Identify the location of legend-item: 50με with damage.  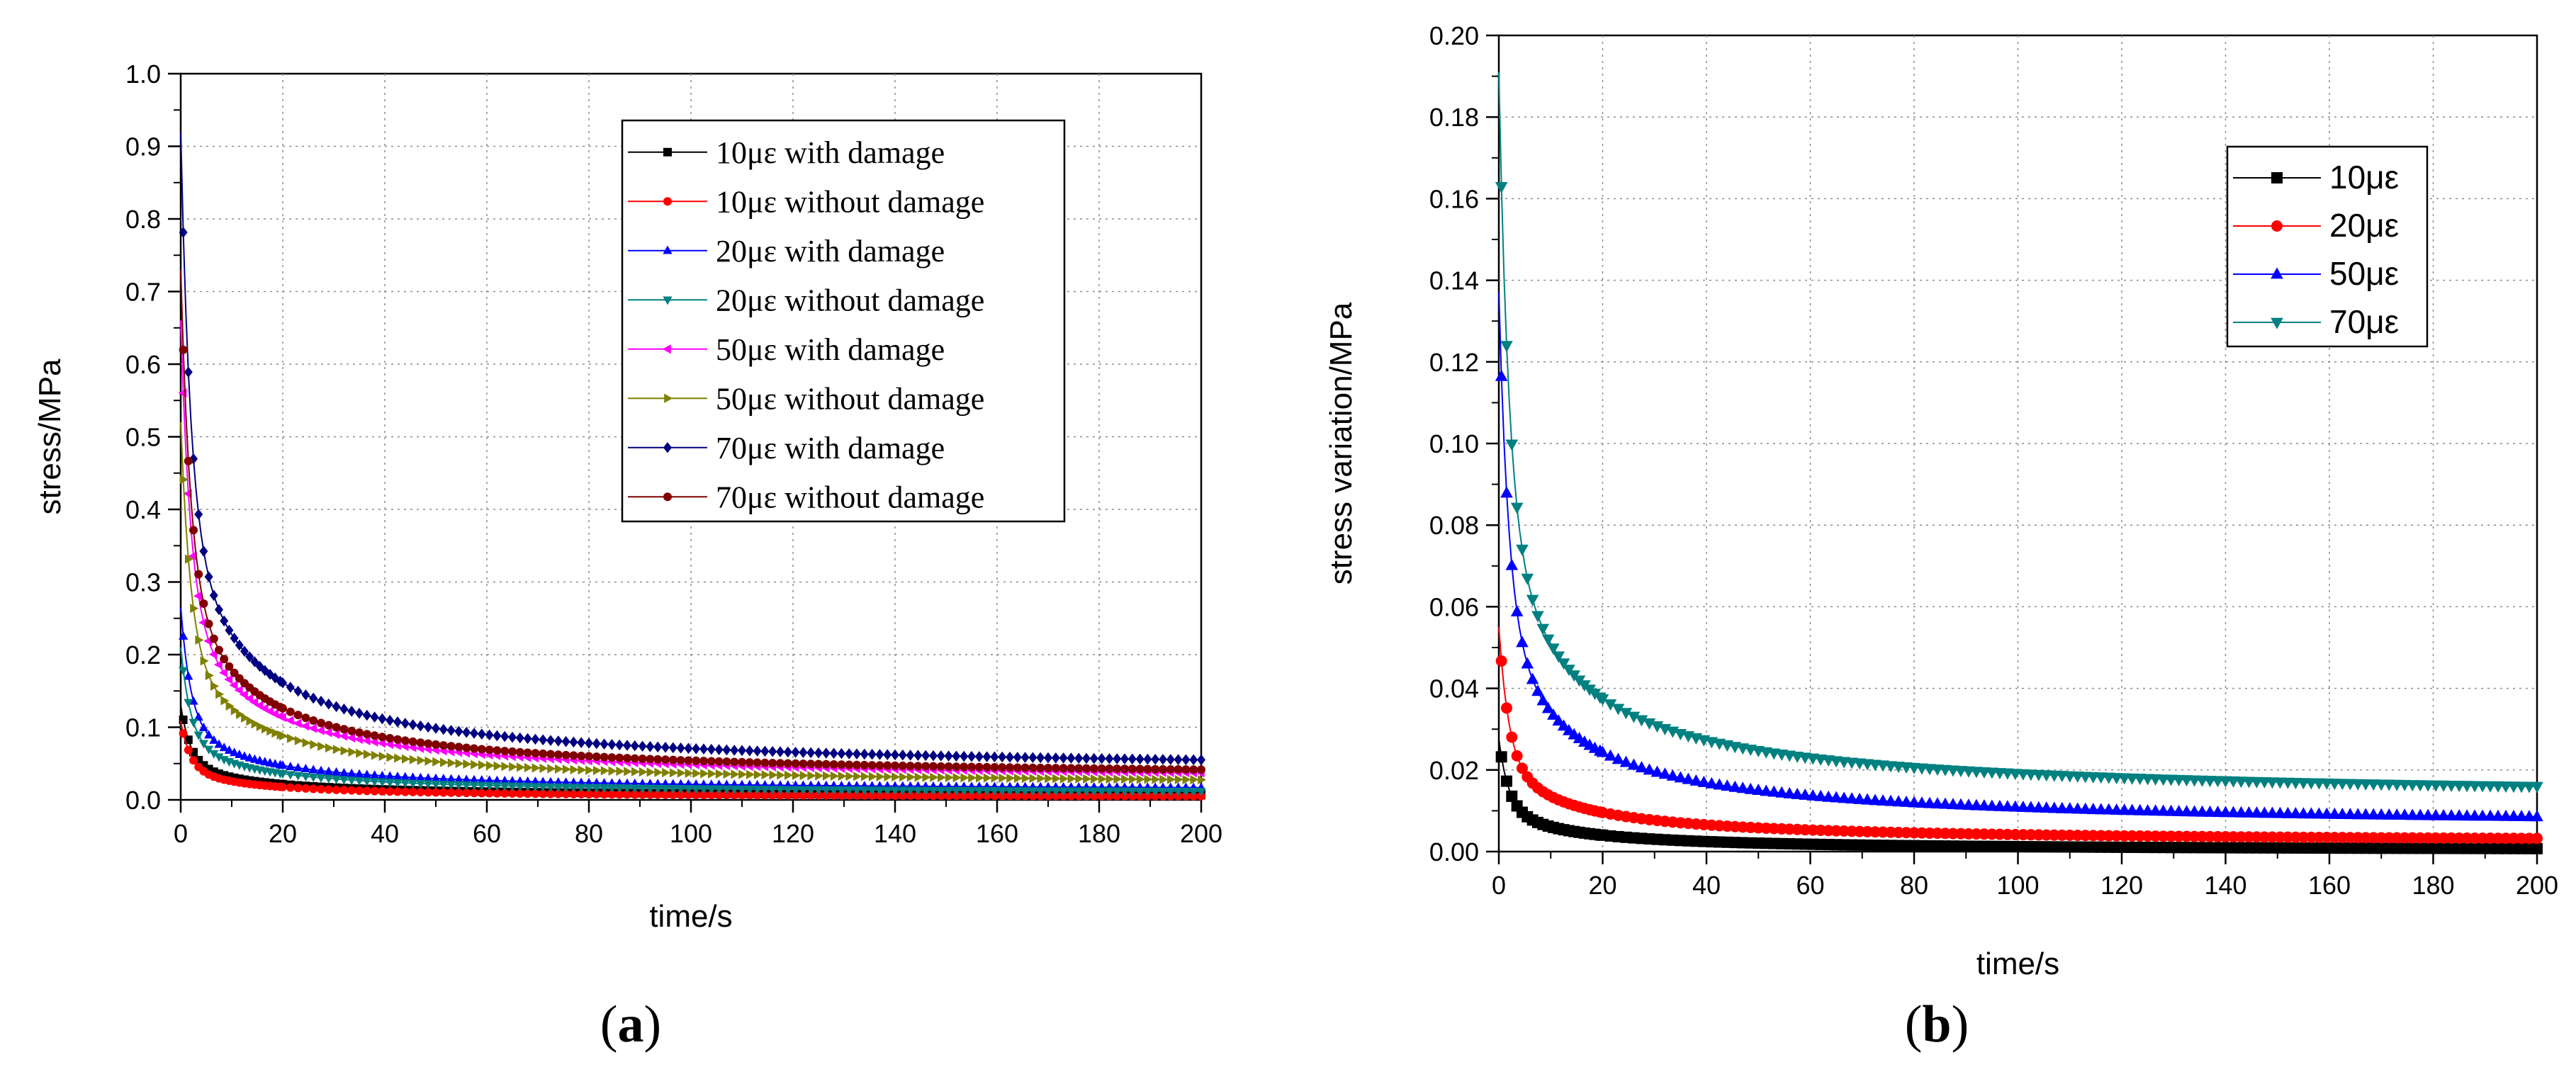
(786, 350).